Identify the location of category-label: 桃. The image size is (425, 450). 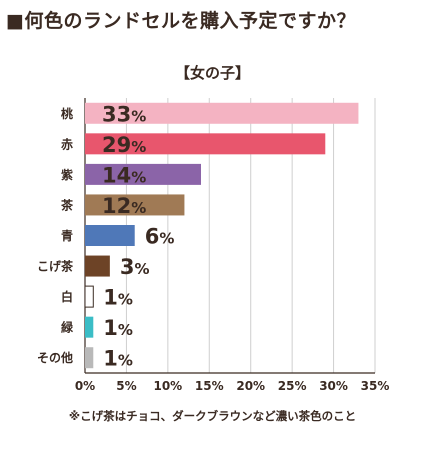
(67, 113).